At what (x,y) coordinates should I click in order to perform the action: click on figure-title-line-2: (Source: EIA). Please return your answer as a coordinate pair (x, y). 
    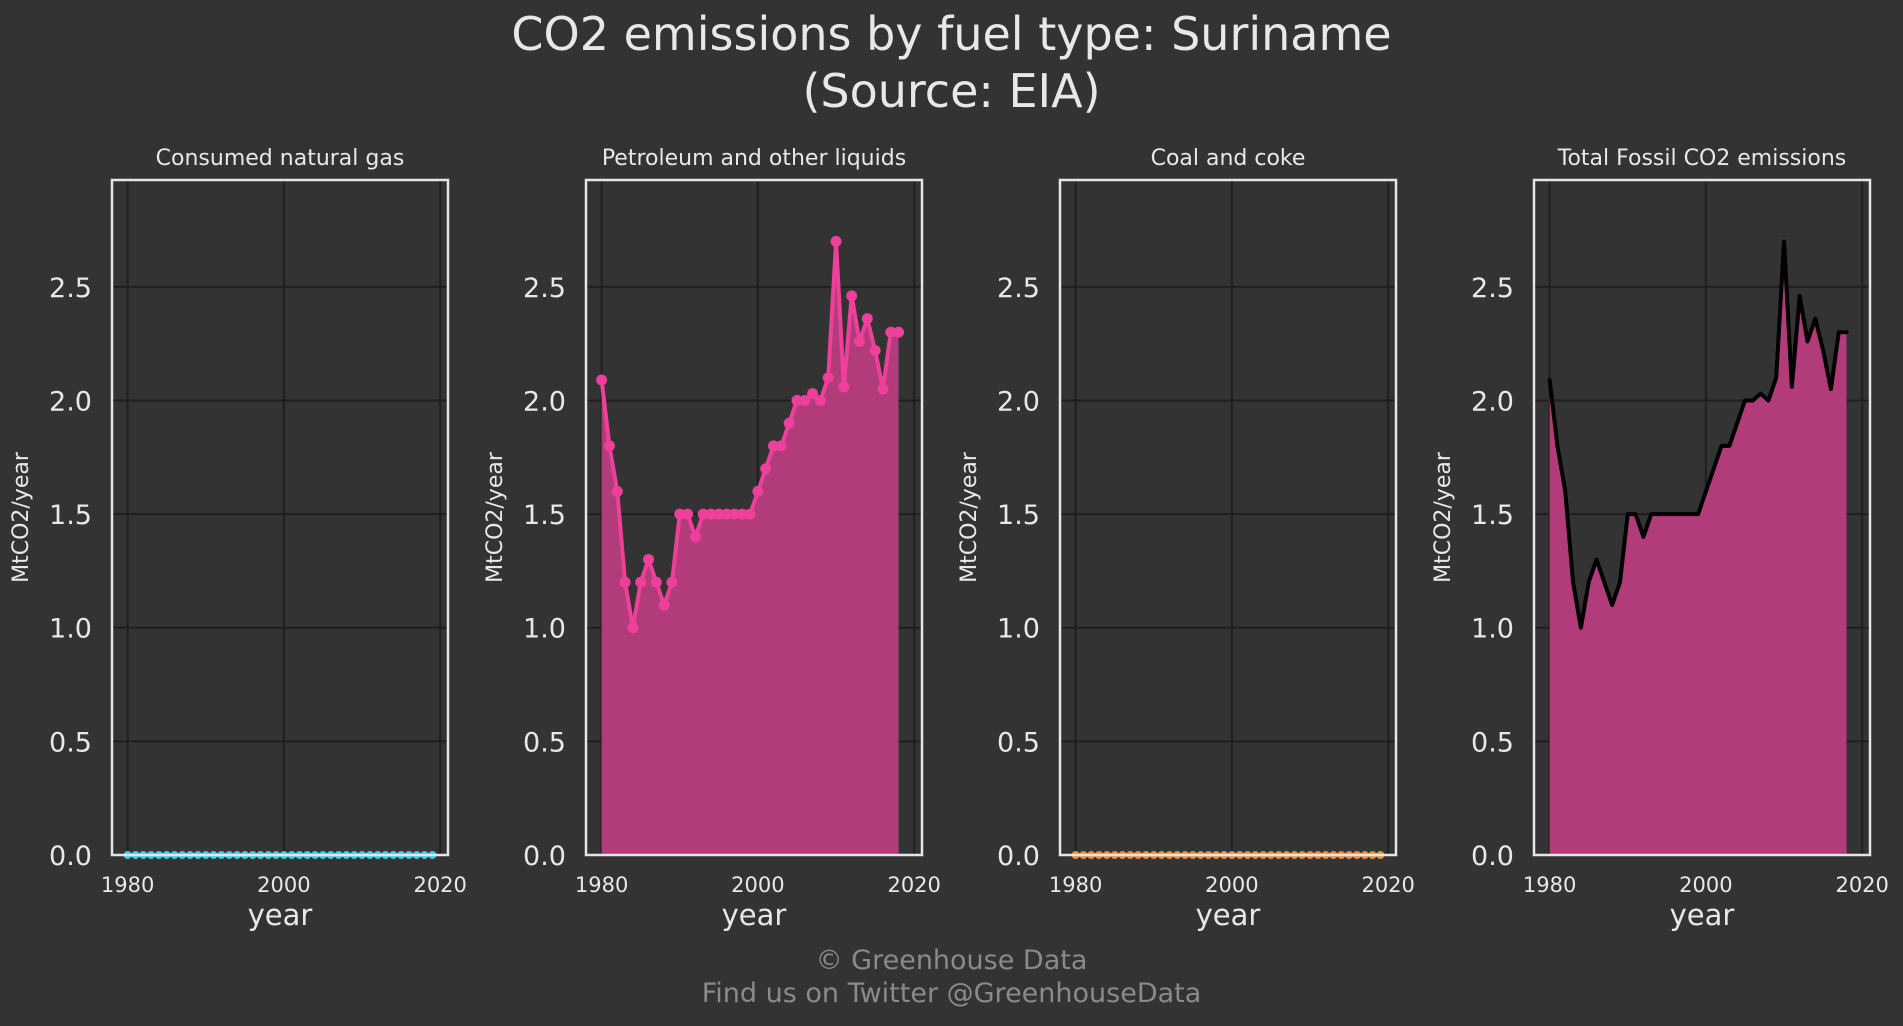
    Looking at the image, I should click on (951, 91).